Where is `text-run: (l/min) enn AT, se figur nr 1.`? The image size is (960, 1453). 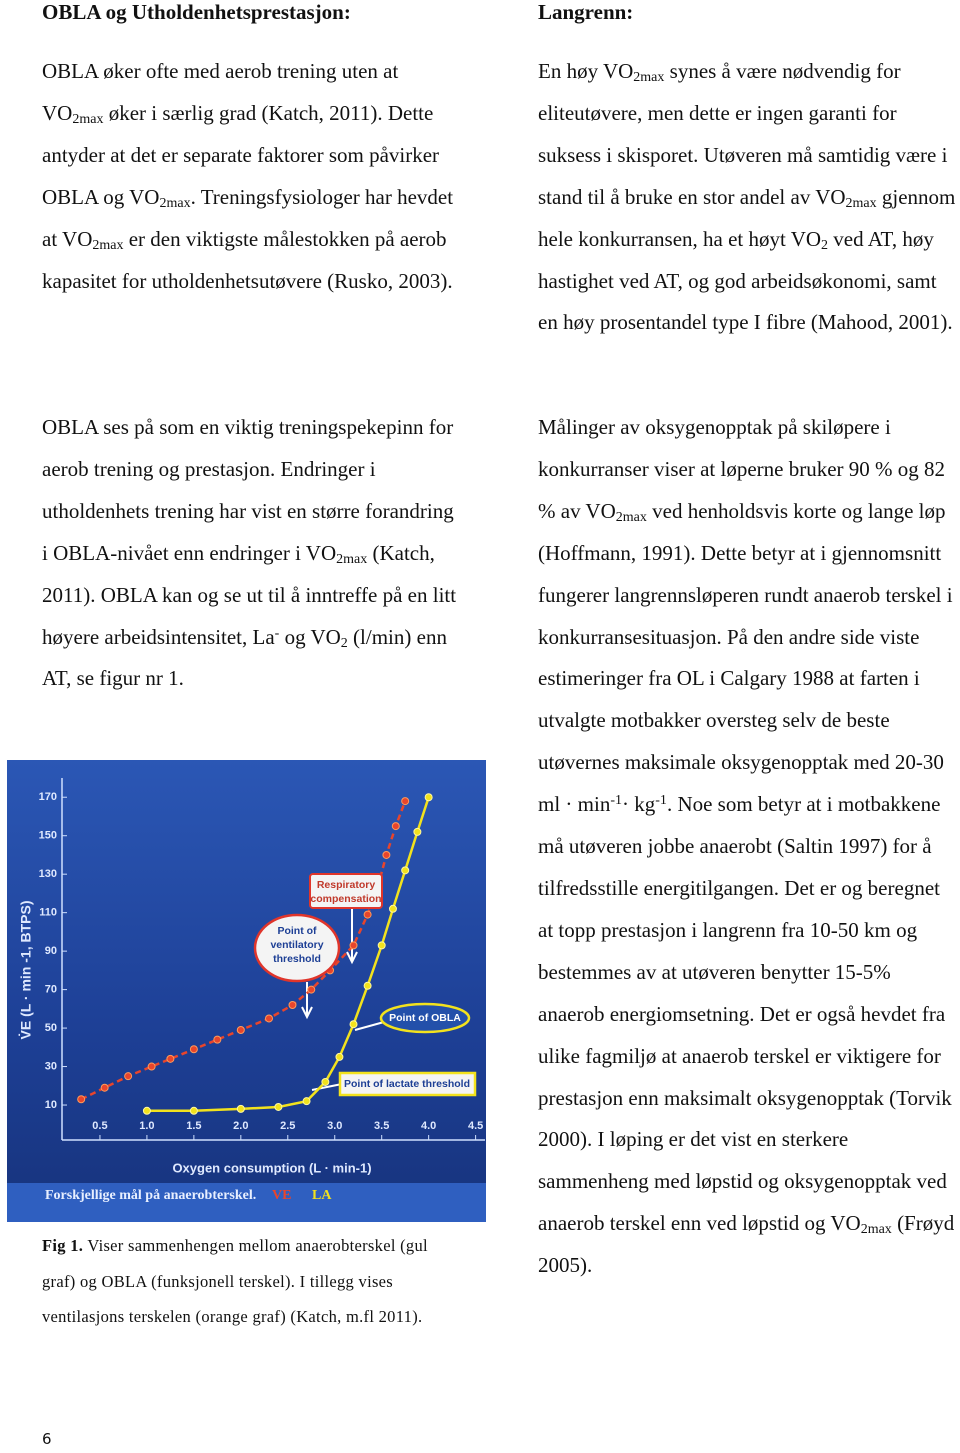 text-run: (l/min) enn AT, se figur nr 1. is located at coordinates (244, 657).